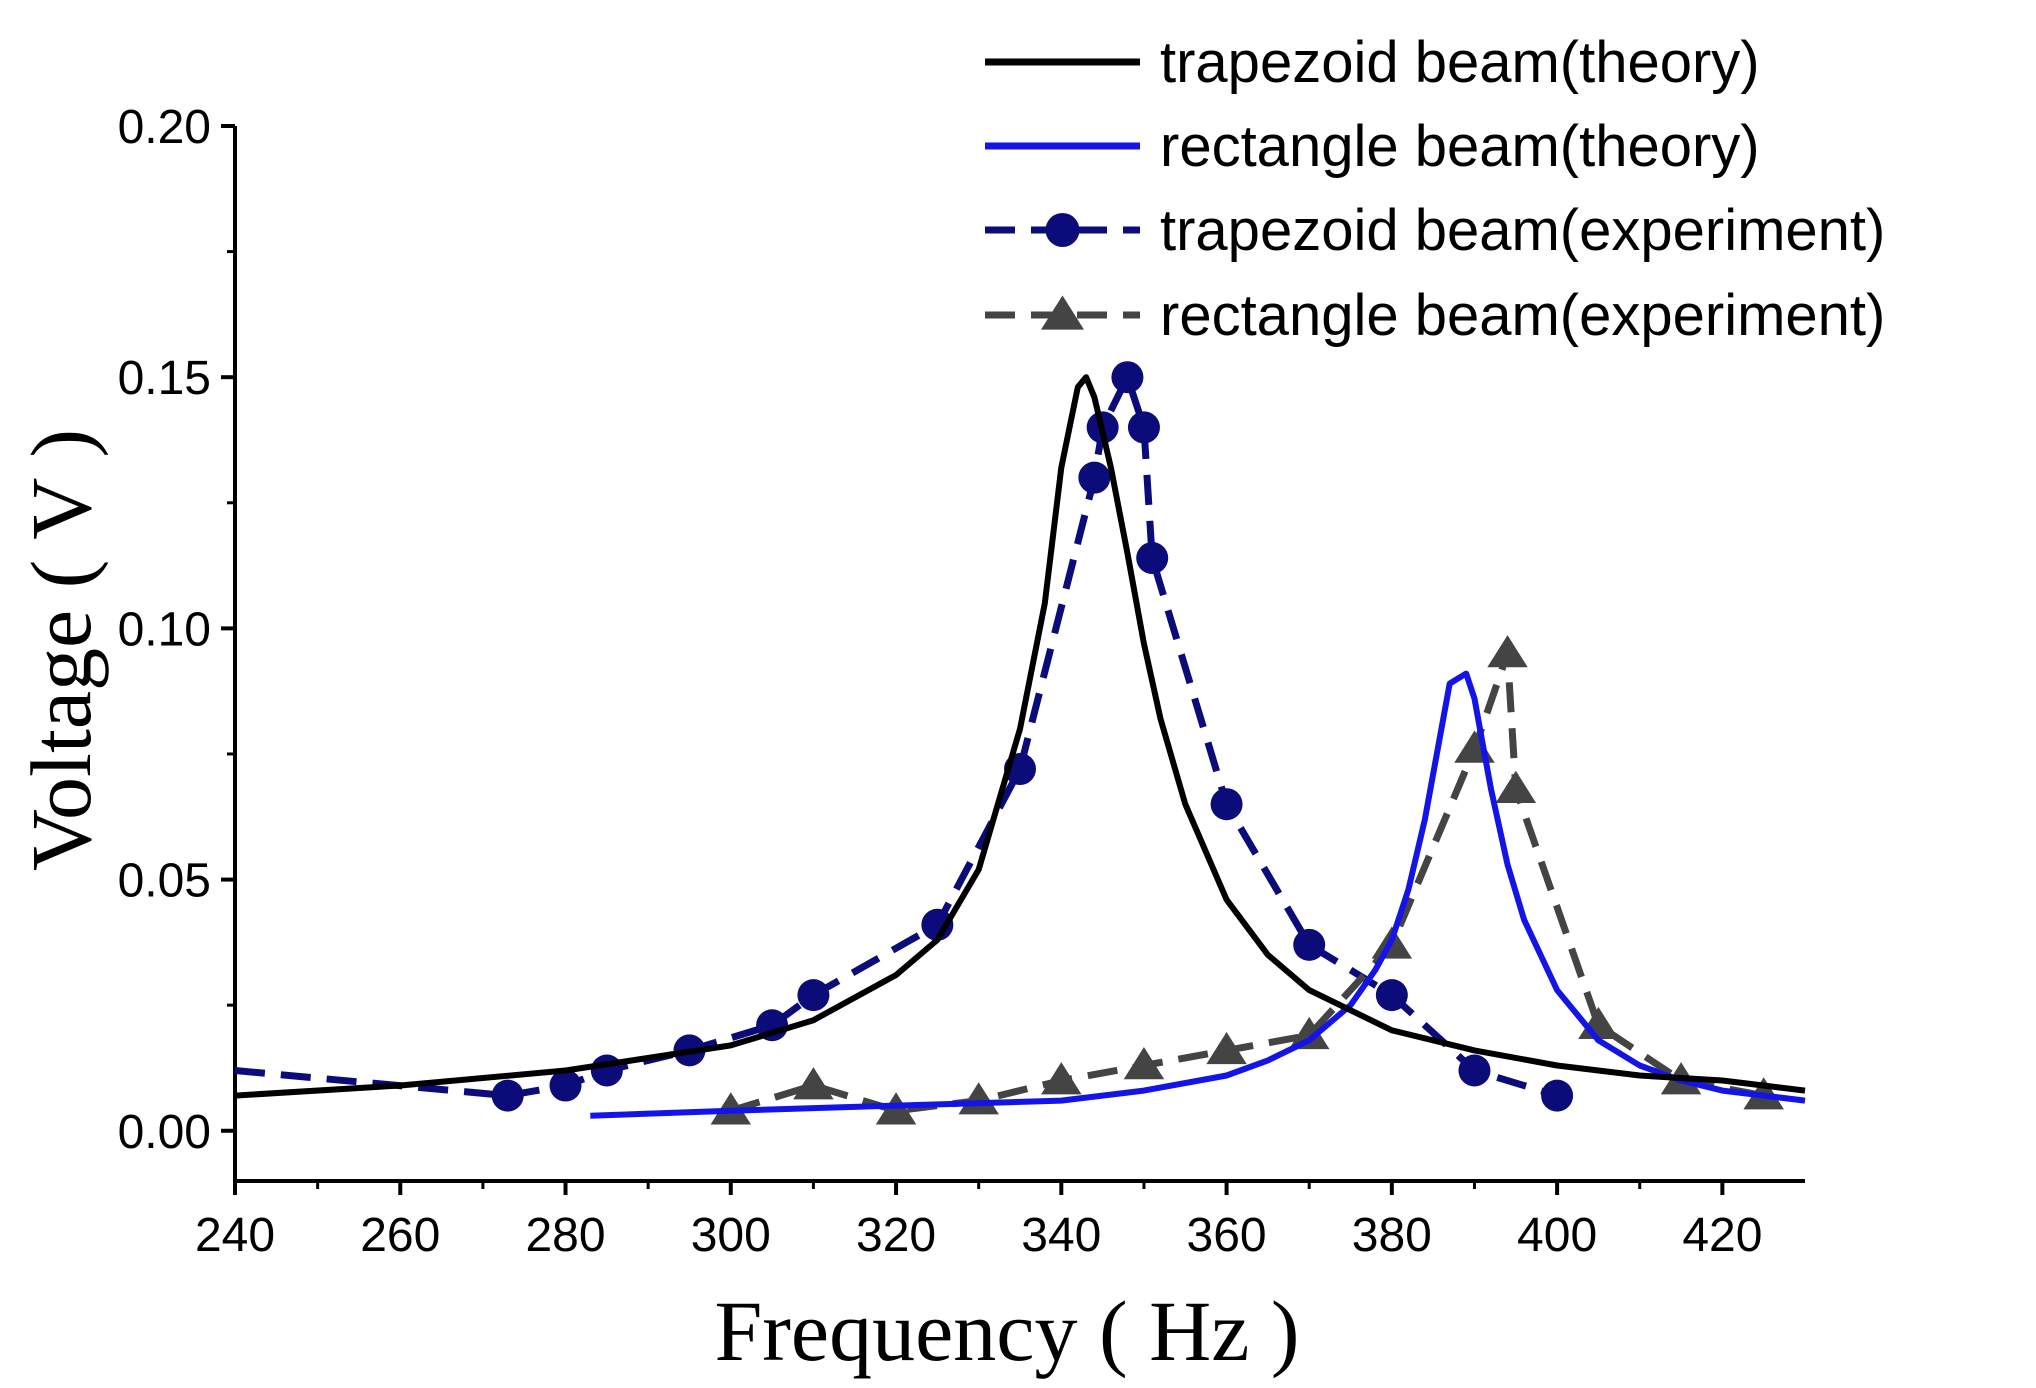  What do you see at coordinates (1061, 1235) in the screenshot?
I see `x-tick-label: 340` at bounding box center [1061, 1235].